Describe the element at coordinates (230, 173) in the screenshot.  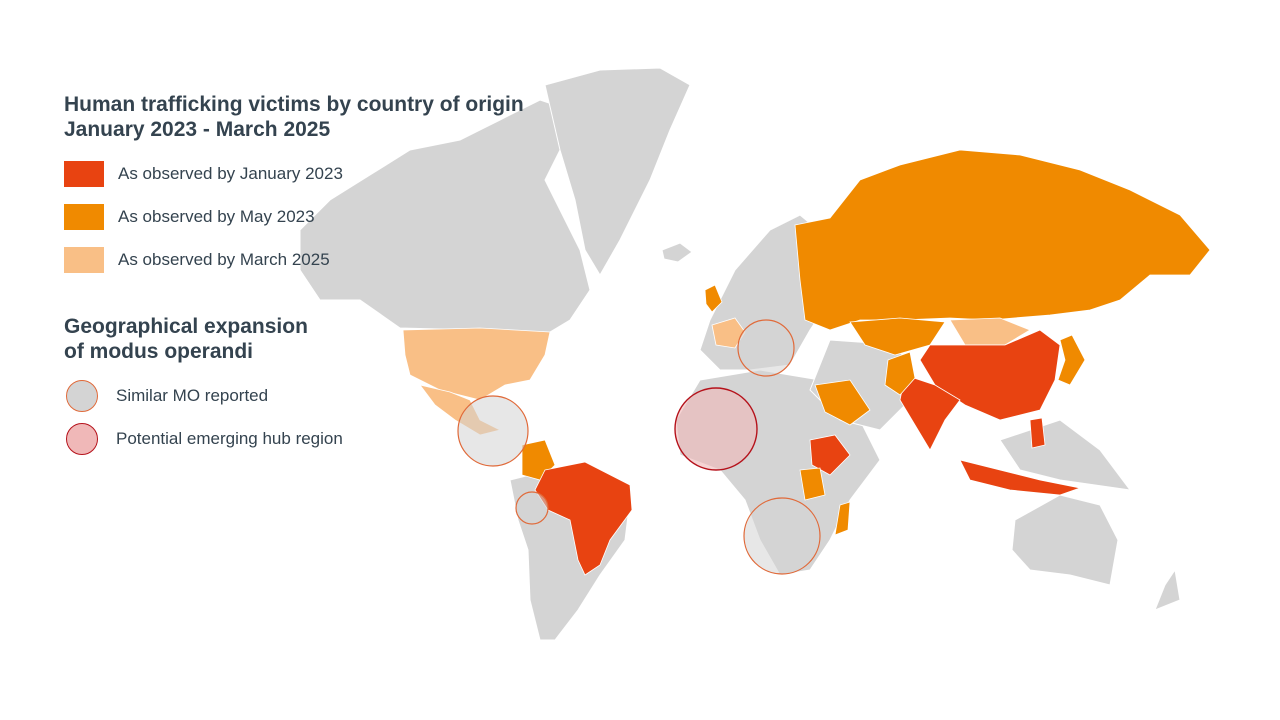
I see `legend-label: As observed by January 2023` at that location.